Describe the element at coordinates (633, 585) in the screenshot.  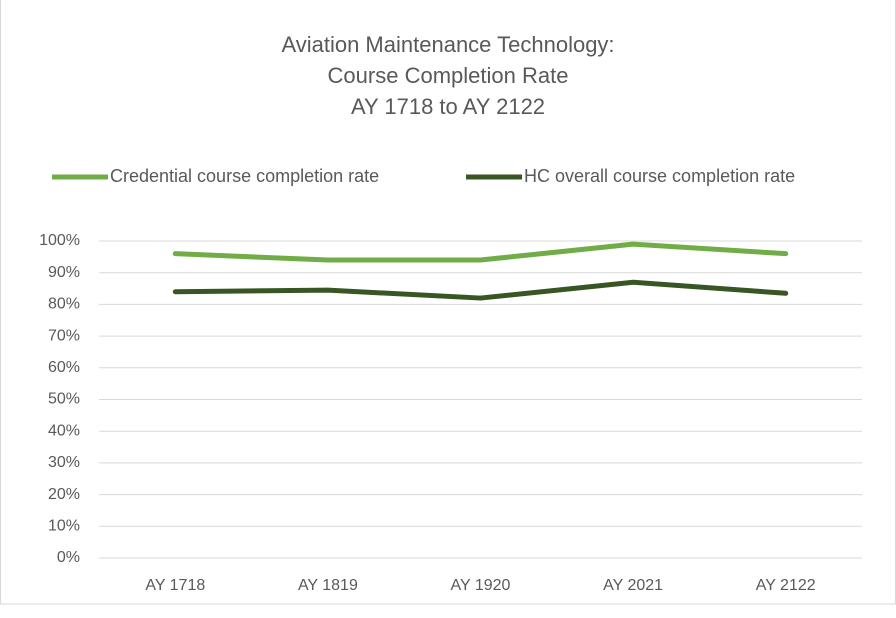
I see `x-tick-label: AY 2021` at that location.